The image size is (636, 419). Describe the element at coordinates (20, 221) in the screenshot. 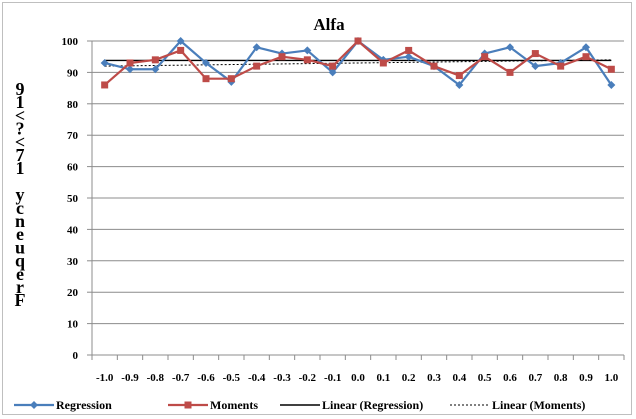

I see `y-axis-label-glyph: n` at that location.